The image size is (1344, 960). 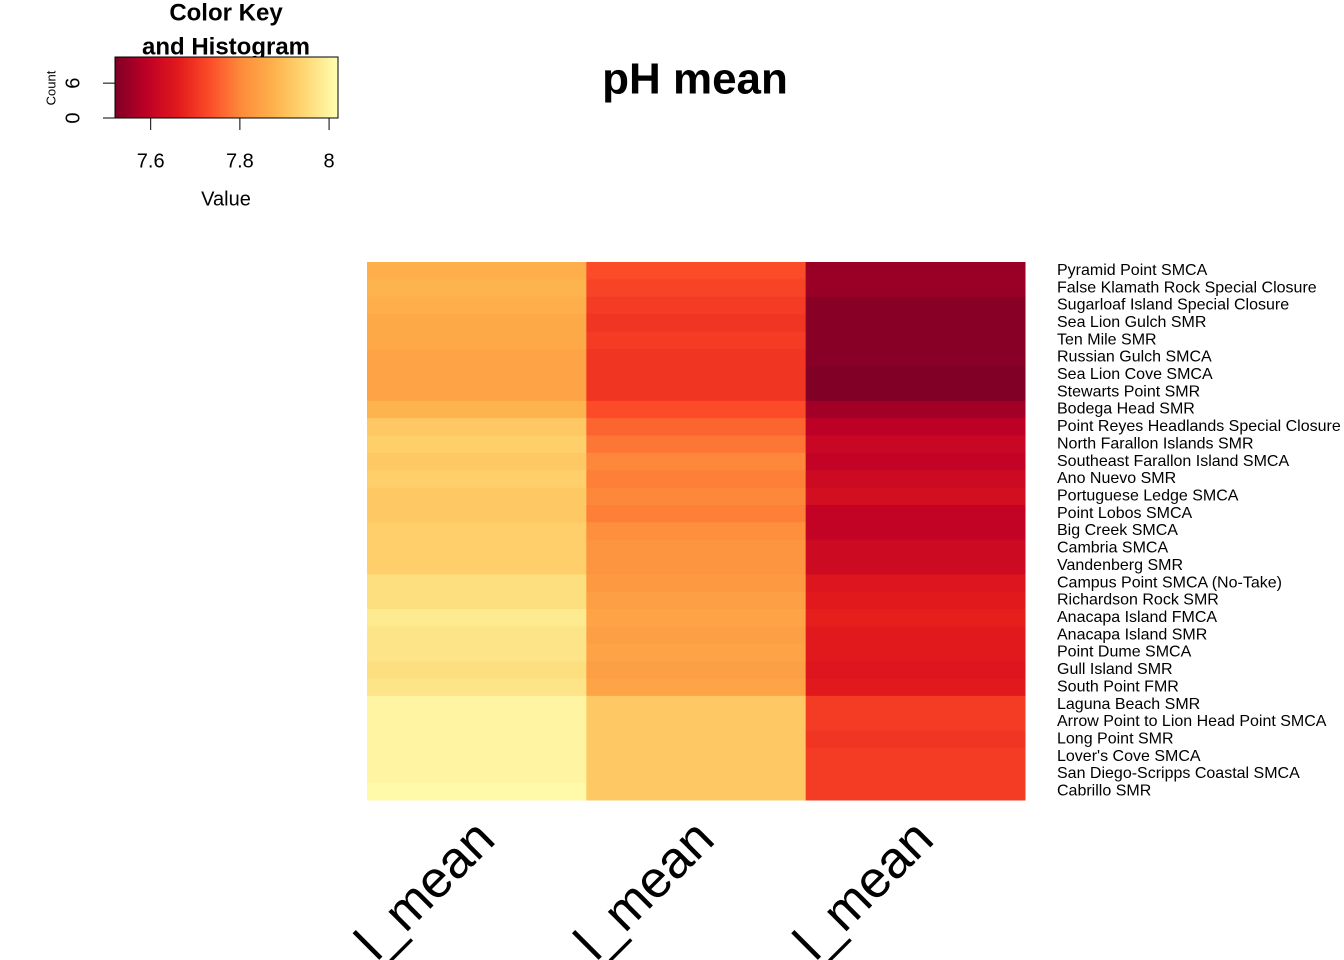 I want to click on row-label: Lover's Cove SMCA, so click(x=1129, y=756).